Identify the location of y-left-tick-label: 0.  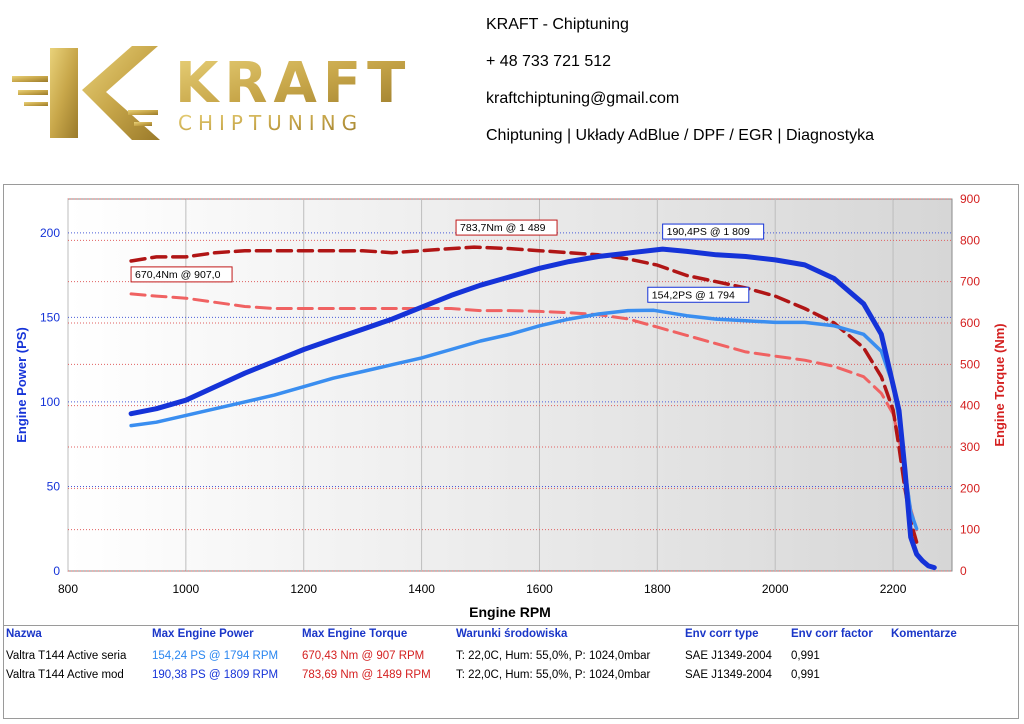
(56, 571).